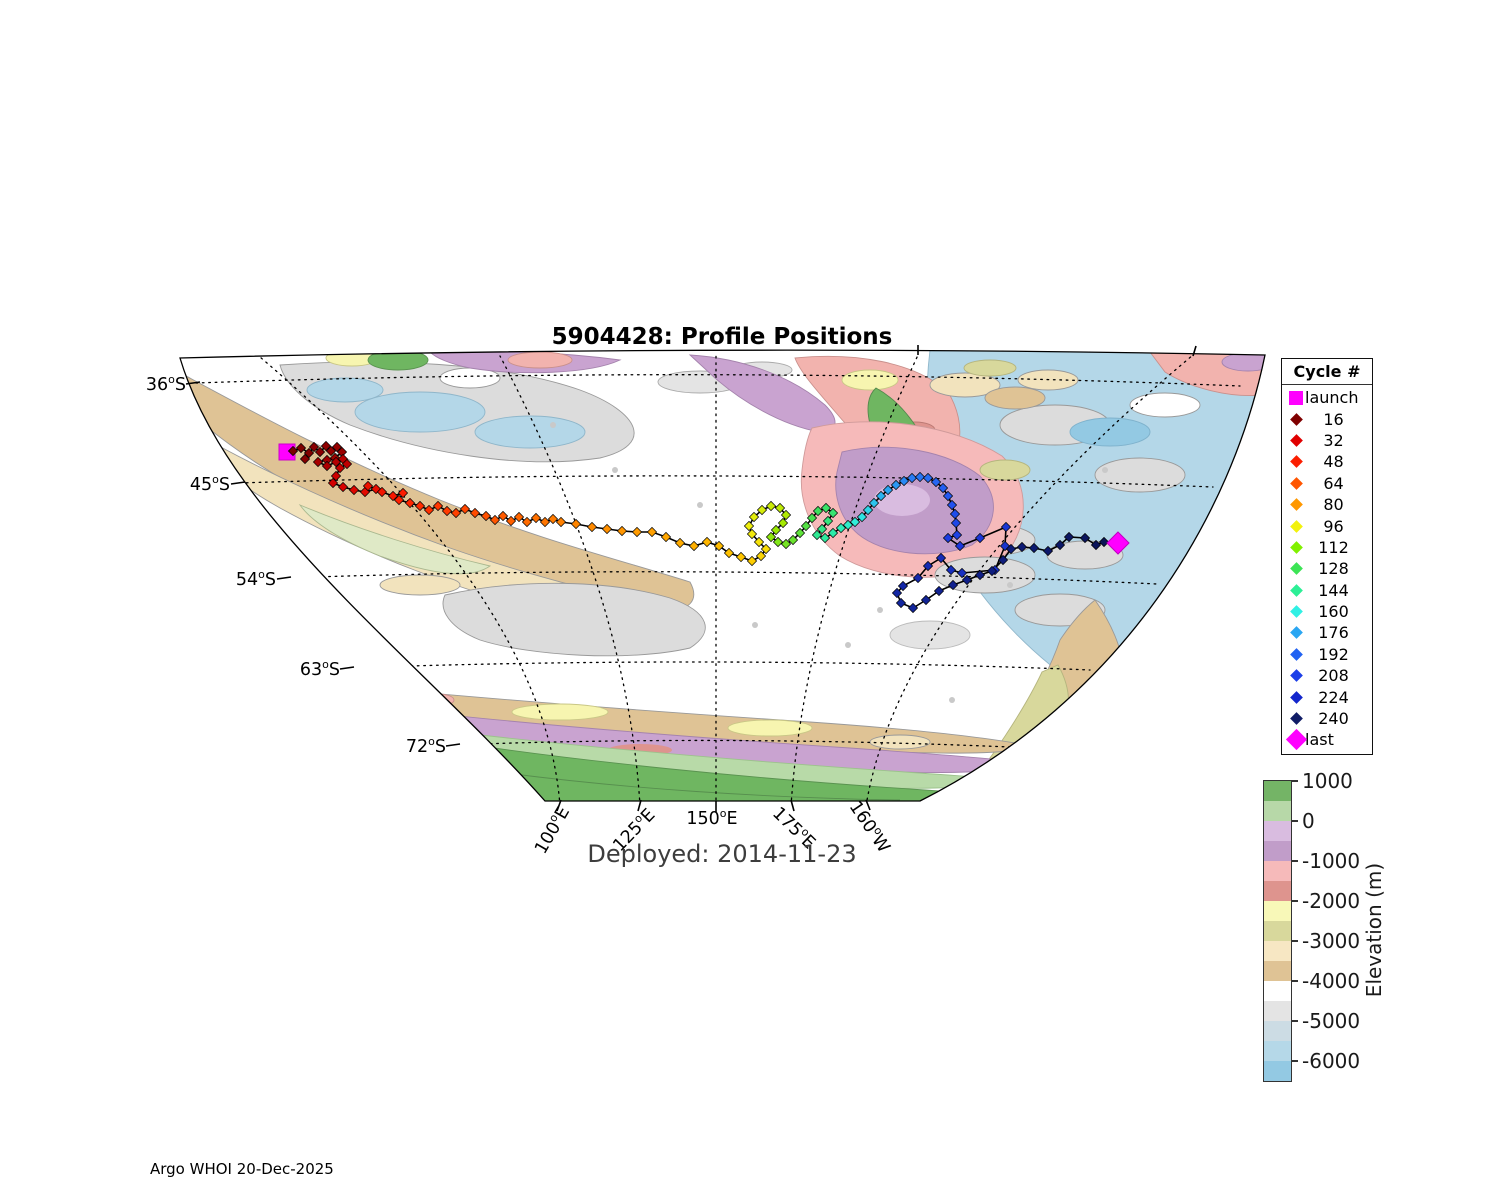 This screenshot has width=1500, height=1200. What do you see at coordinates (1308, 821) in the screenshot?
I see `colorbar-tick-label: 0` at bounding box center [1308, 821].